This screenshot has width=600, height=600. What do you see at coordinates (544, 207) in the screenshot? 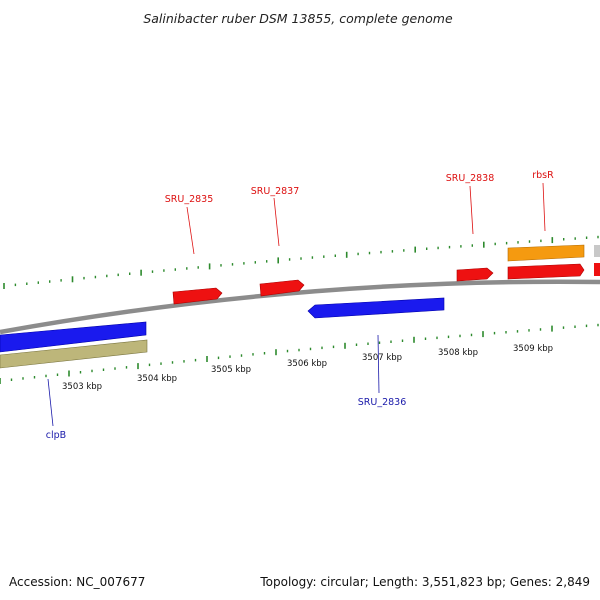
I see `leader-rbsr` at bounding box center [544, 207].